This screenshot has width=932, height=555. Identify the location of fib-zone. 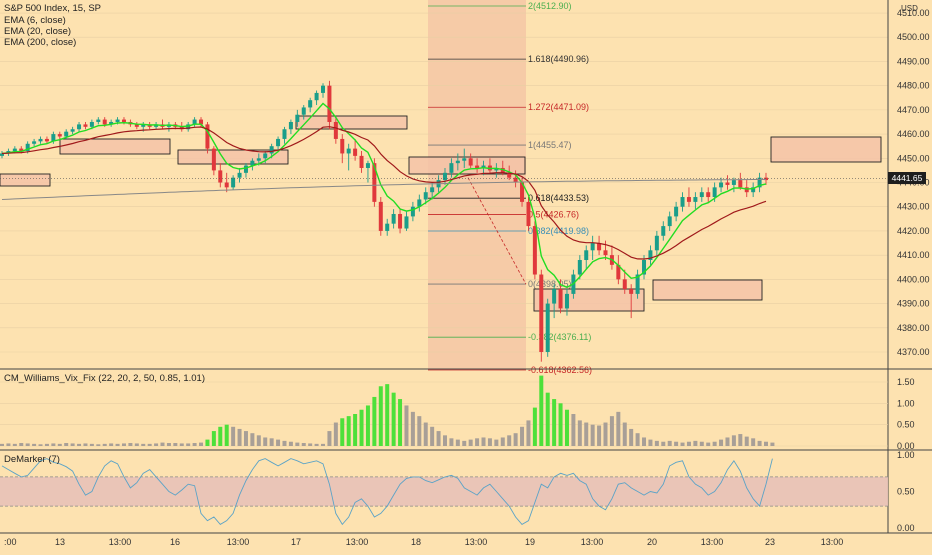
(477, 184).